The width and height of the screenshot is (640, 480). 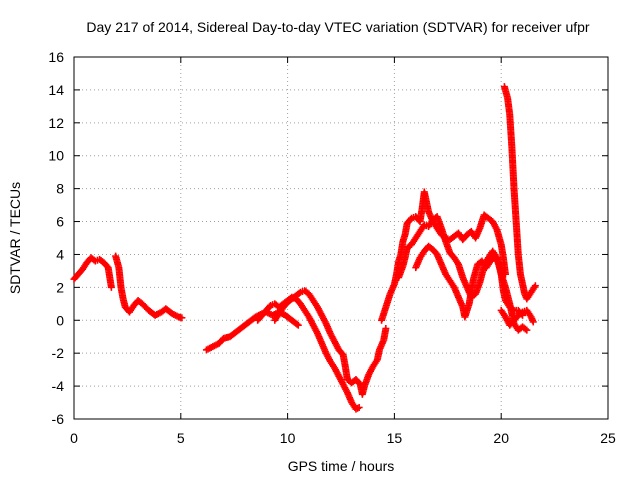 I want to click on x-axis-title: GPS time / hours, so click(x=341, y=466).